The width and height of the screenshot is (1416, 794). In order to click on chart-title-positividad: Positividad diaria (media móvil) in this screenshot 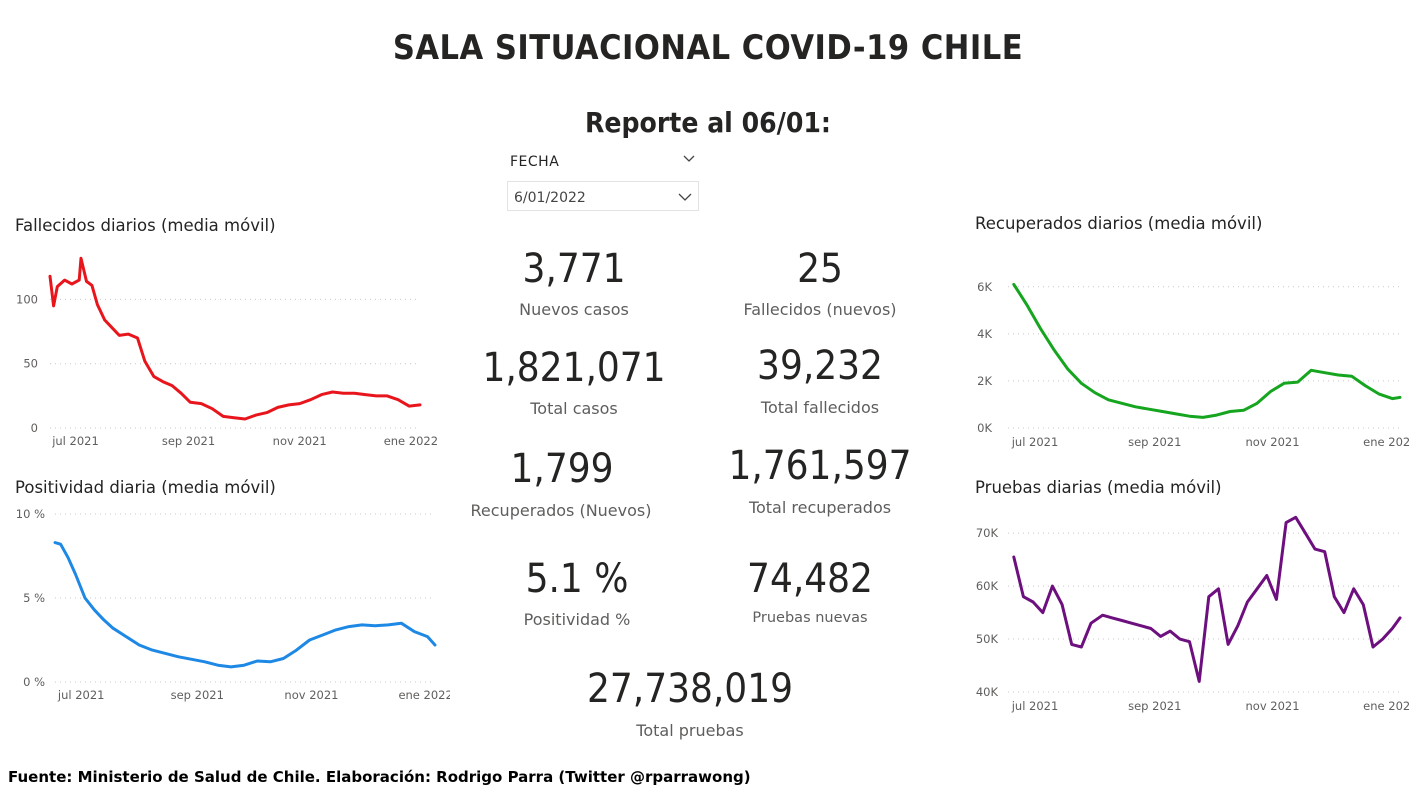, I will do `click(145, 487)`.